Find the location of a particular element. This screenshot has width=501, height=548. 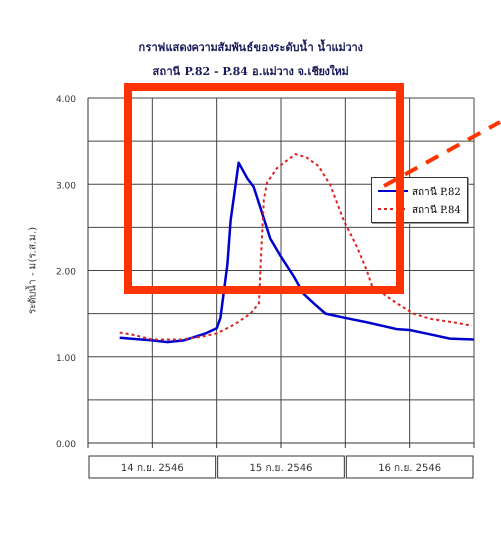

legend-label: สถานี P.84 is located at coordinates (436, 210).